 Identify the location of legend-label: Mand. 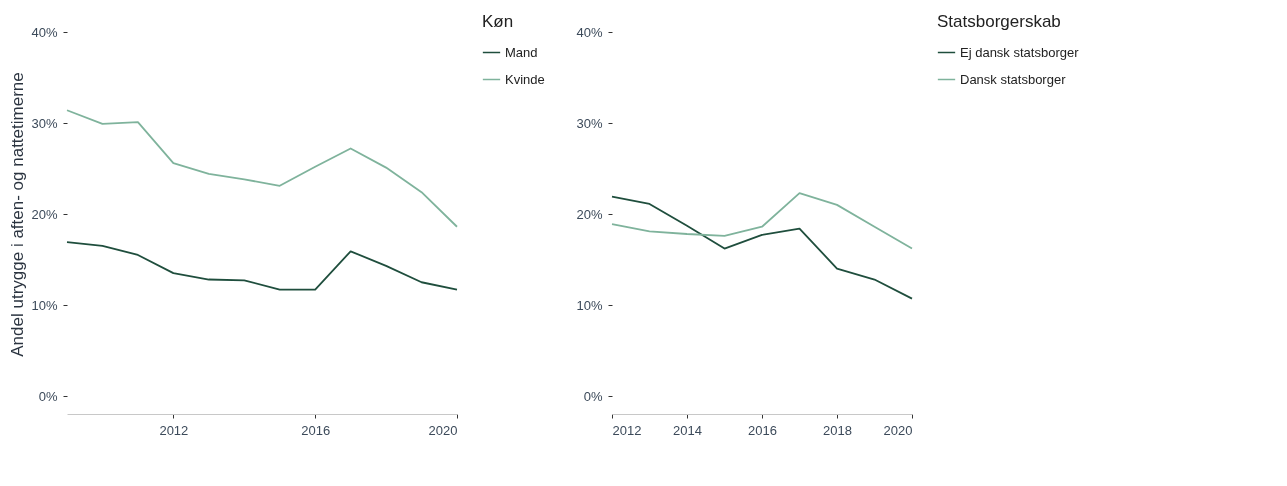
(521, 52).